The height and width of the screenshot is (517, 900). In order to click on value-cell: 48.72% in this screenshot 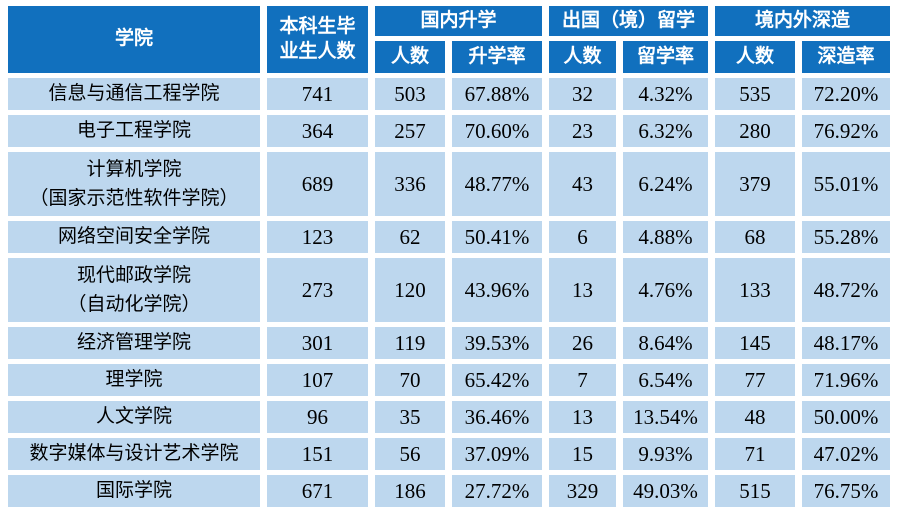, I will do `click(846, 290)`.